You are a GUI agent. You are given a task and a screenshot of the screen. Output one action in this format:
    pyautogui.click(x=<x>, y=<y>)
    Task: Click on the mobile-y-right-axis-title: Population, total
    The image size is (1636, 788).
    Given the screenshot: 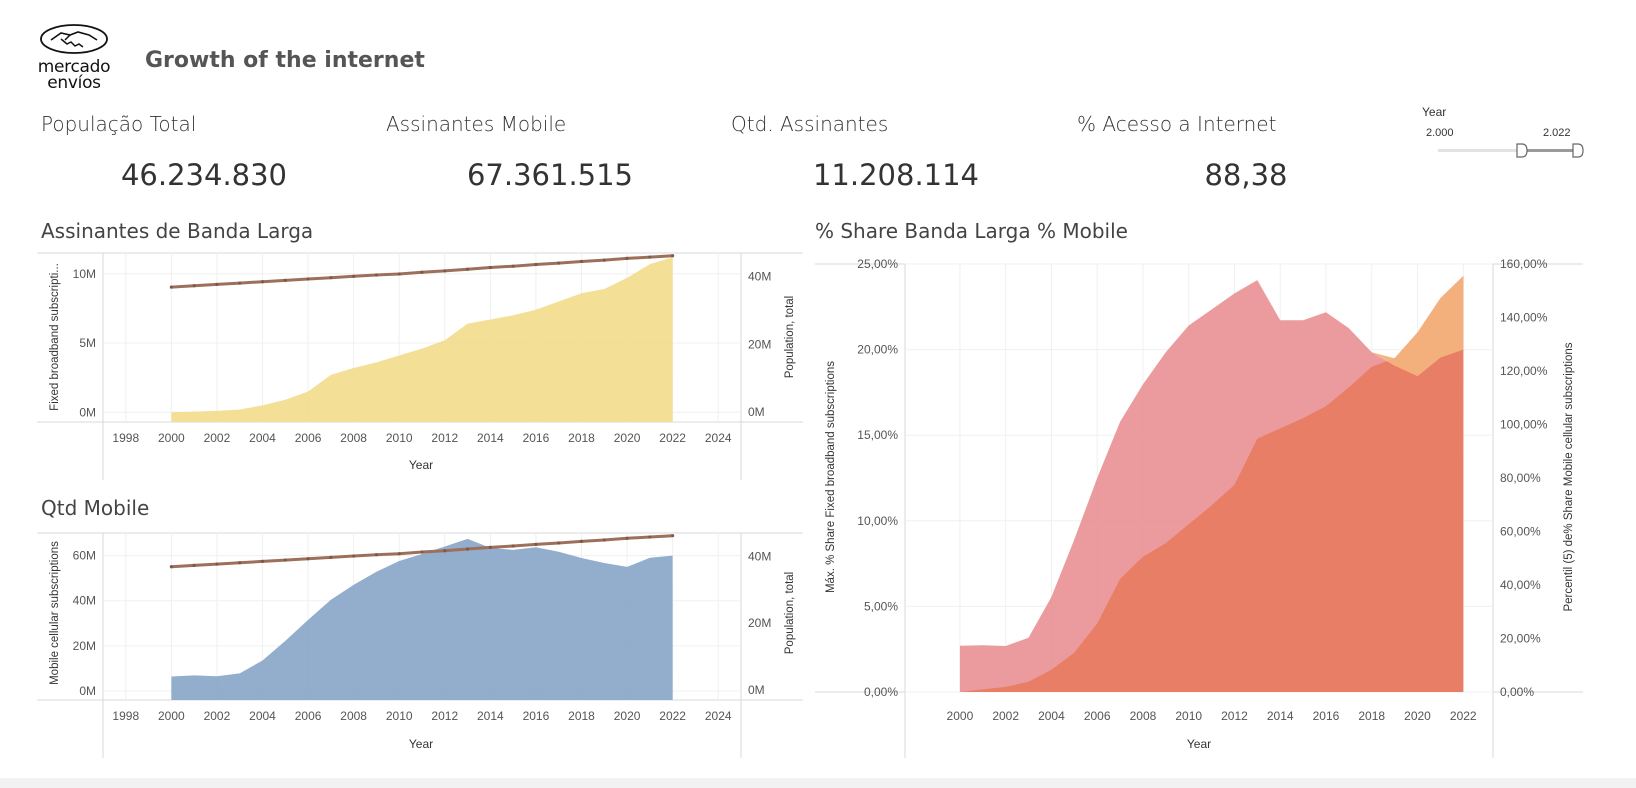 What is the action you would take?
    pyautogui.click(x=790, y=613)
    